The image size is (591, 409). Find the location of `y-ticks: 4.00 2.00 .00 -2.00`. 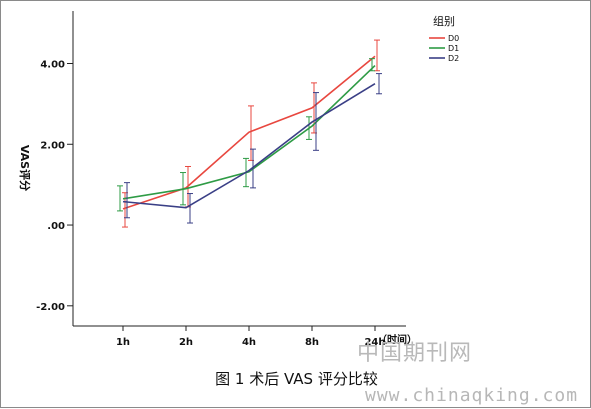

y-ticks: 4.00 2.00 .00 -2.00 is located at coordinates (54, 186).